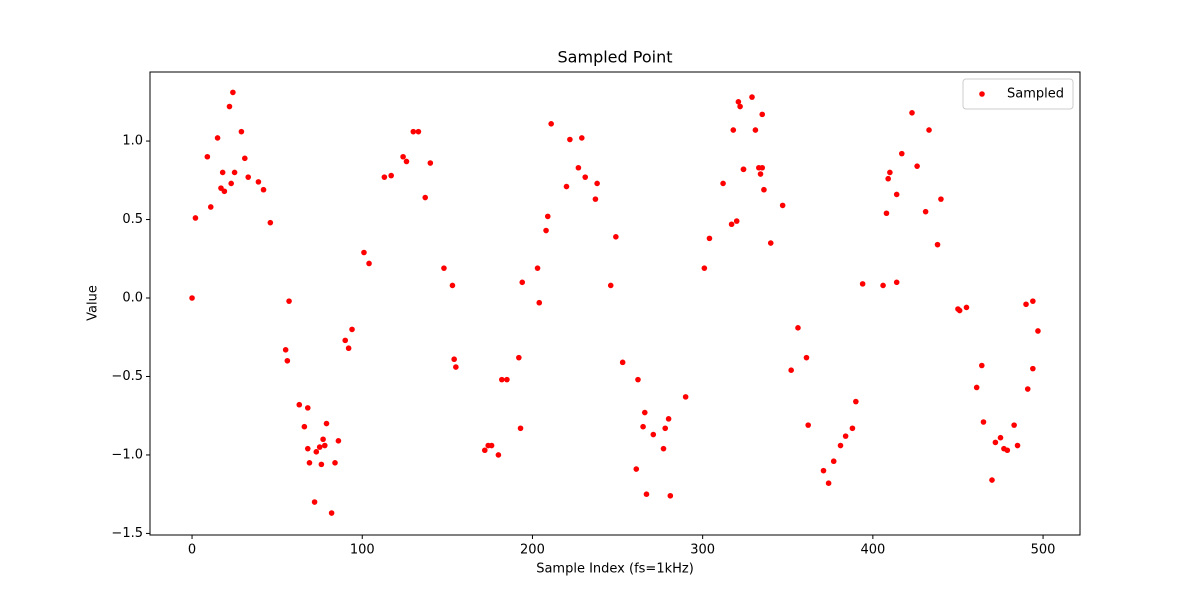 The width and height of the screenshot is (1200, 600). I want to click on chart-title: Sampled Point, so click(615, 57).